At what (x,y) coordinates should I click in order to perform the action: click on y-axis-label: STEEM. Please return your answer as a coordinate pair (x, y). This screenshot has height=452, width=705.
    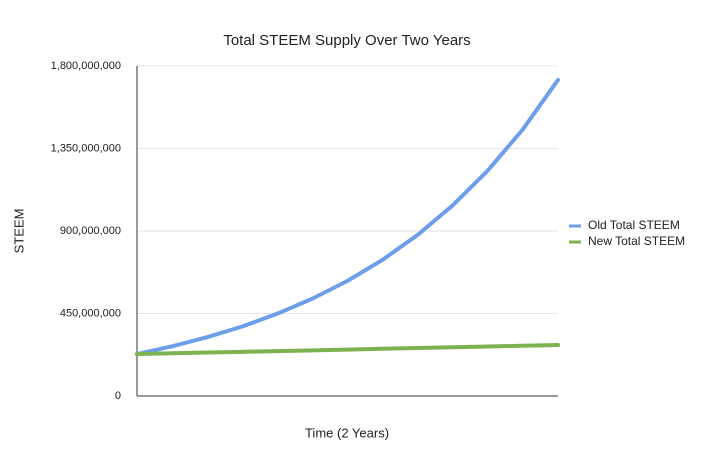
    Looking at the image, I should click on (18, 231).